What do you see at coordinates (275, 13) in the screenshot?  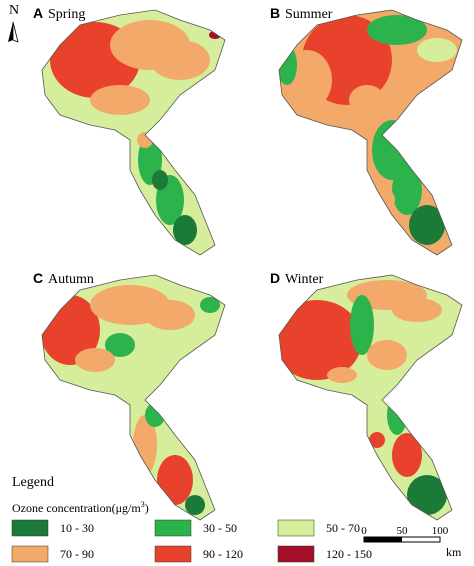 I see `panel-letter: B` at bounding box center [275, 13].